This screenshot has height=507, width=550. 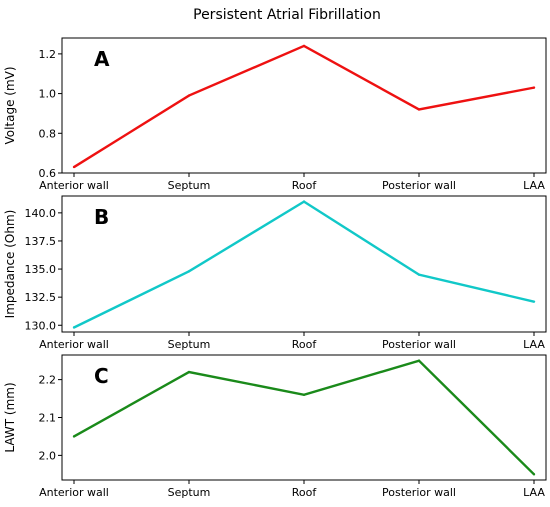 I want to click on y-axis-label: Voltage (mV), so click(x=10, y=105).